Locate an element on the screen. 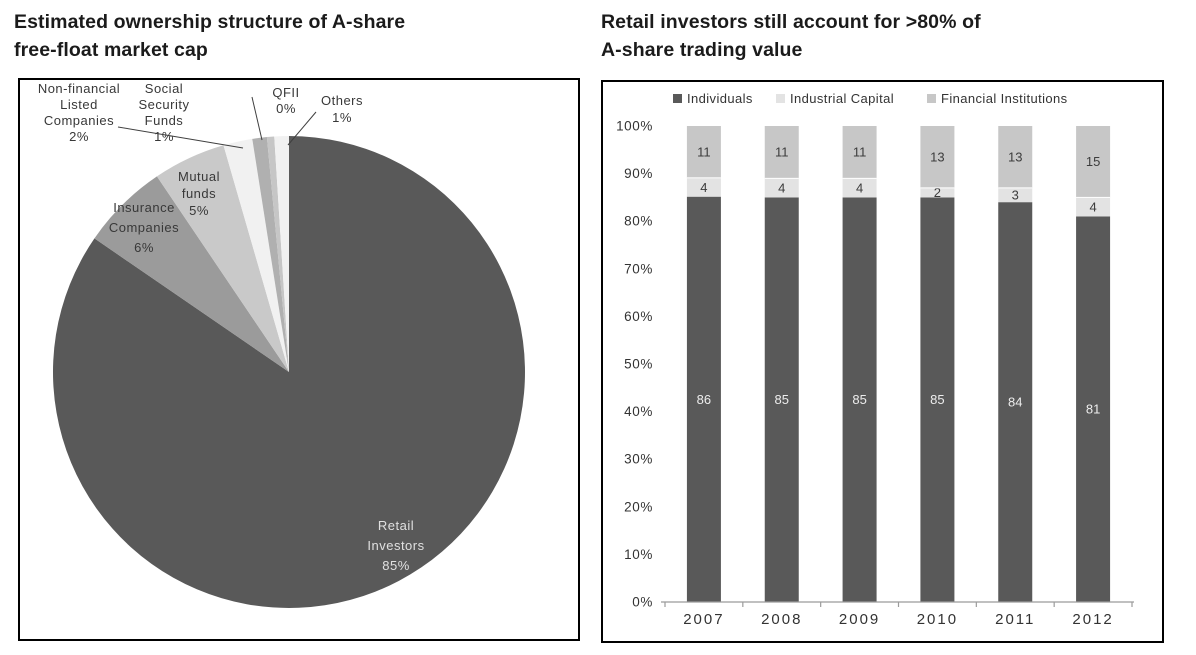 The width and height of the screenshot is (1196, 655). bar-segment-industrial-capital-2009 is located at coordinates (859, 188).